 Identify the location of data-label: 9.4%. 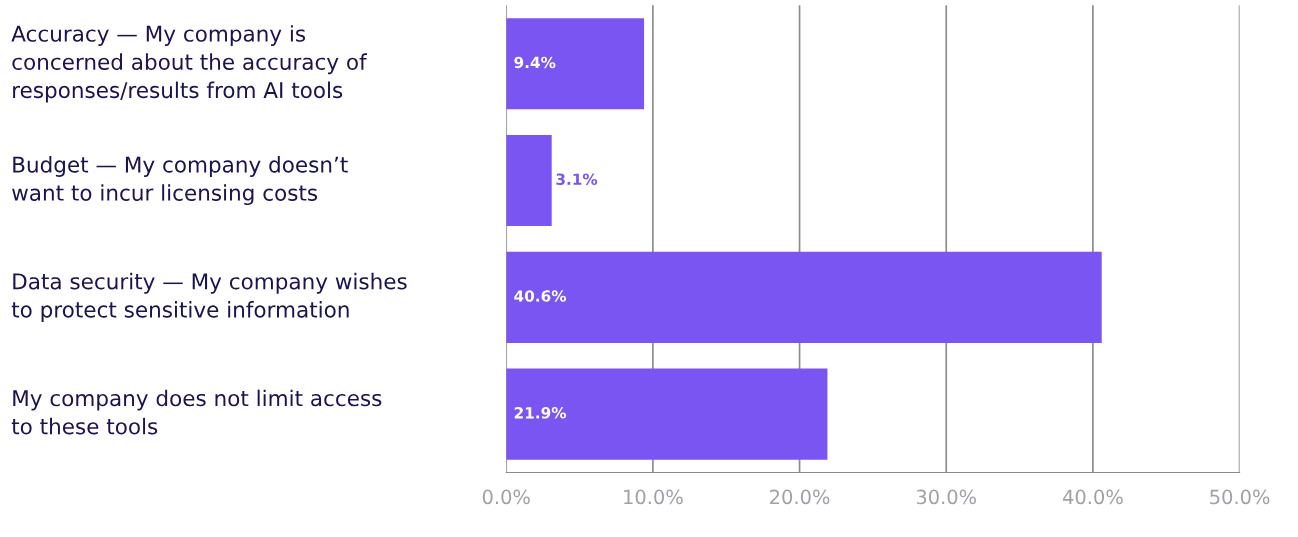
(535, 62).